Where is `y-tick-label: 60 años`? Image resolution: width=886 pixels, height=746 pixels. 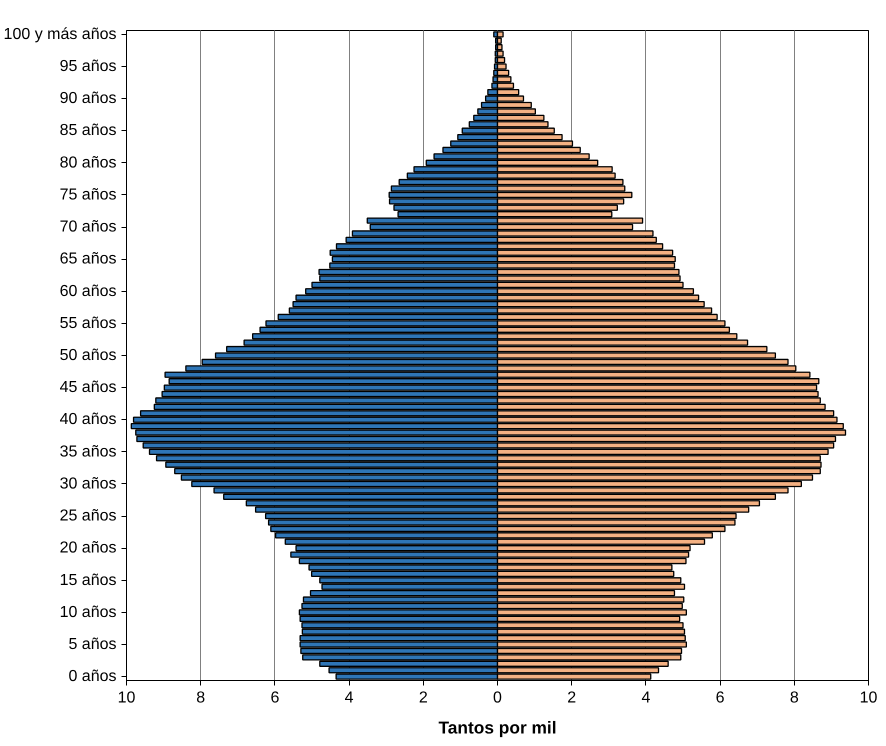 y-tick-label: 60 años is located at coordinates (88, 291).